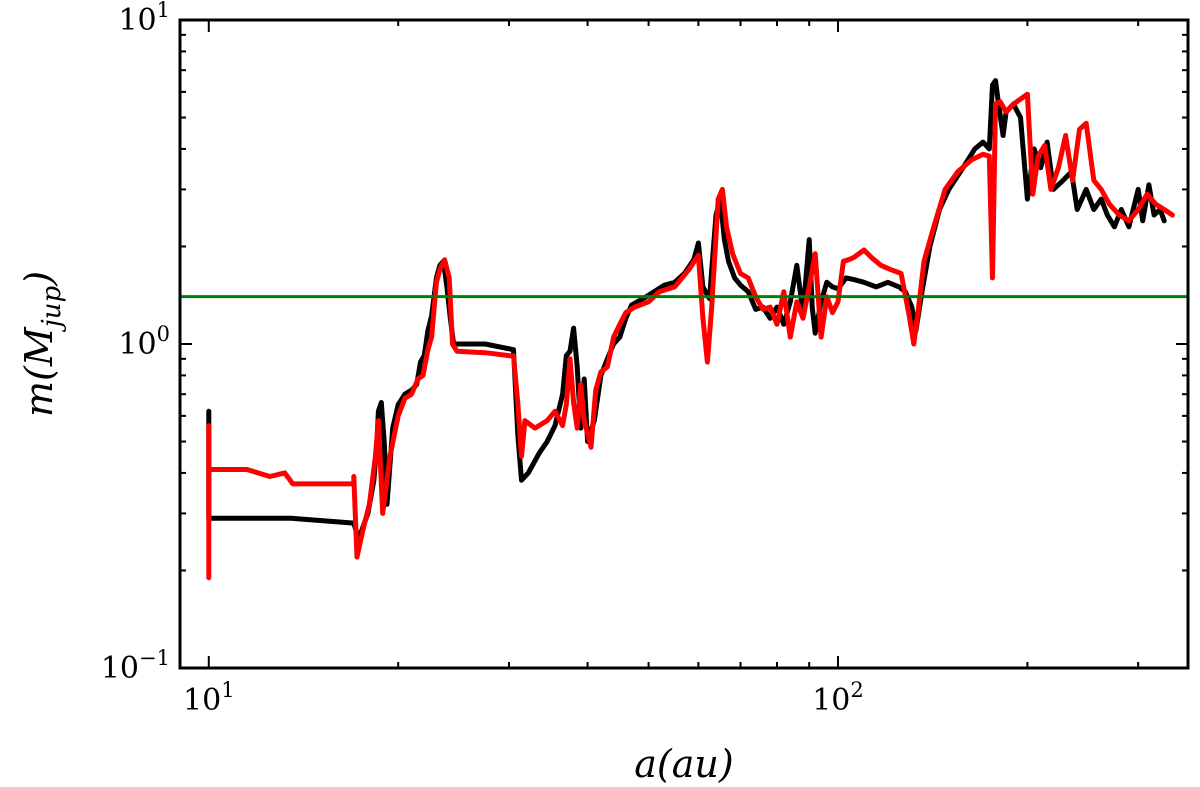 The height and width of the screenshot is (787, 1200). What do you see at coordinates (683, 764) in the screenshot?
I see `x-axis-label: a(au)` at bounding box center [683, 764].